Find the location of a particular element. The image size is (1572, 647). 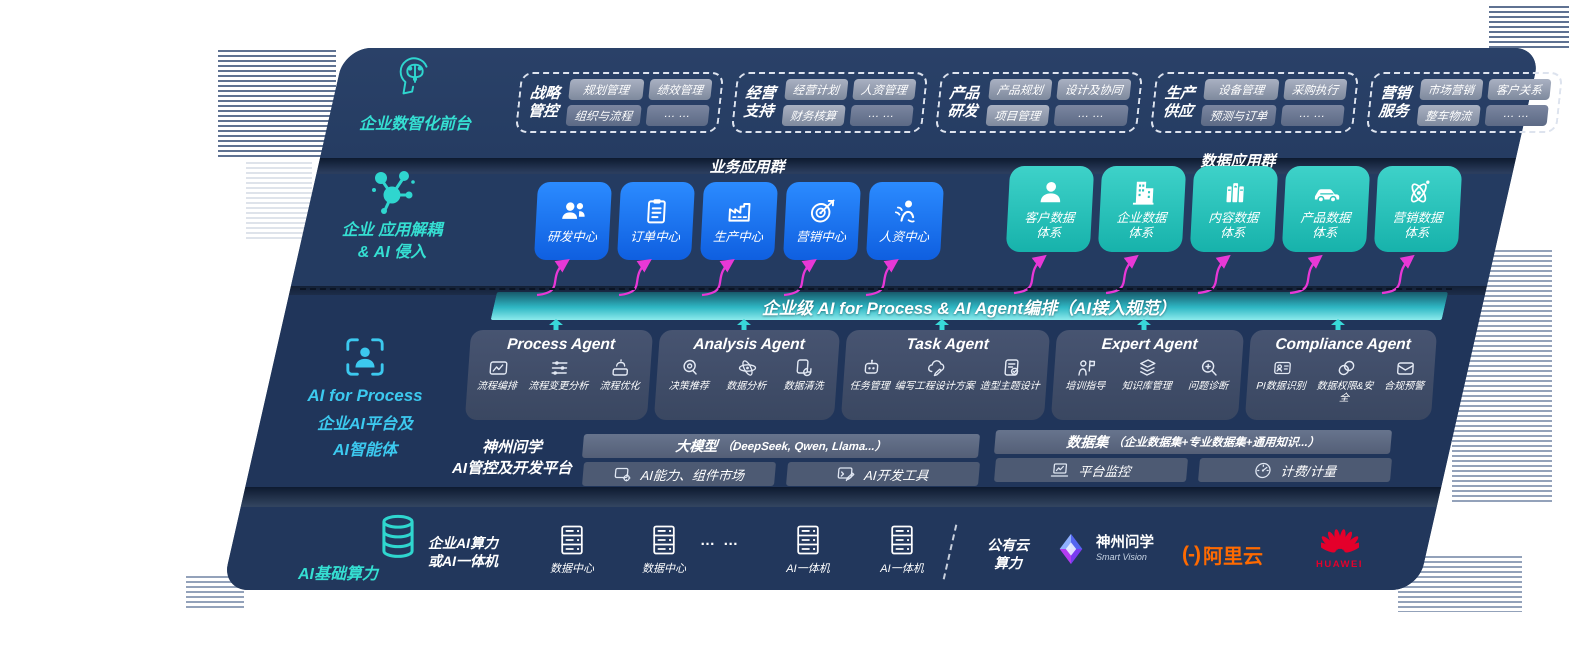

app-box-label: 营销中心 is located at coordinates (821, 237).